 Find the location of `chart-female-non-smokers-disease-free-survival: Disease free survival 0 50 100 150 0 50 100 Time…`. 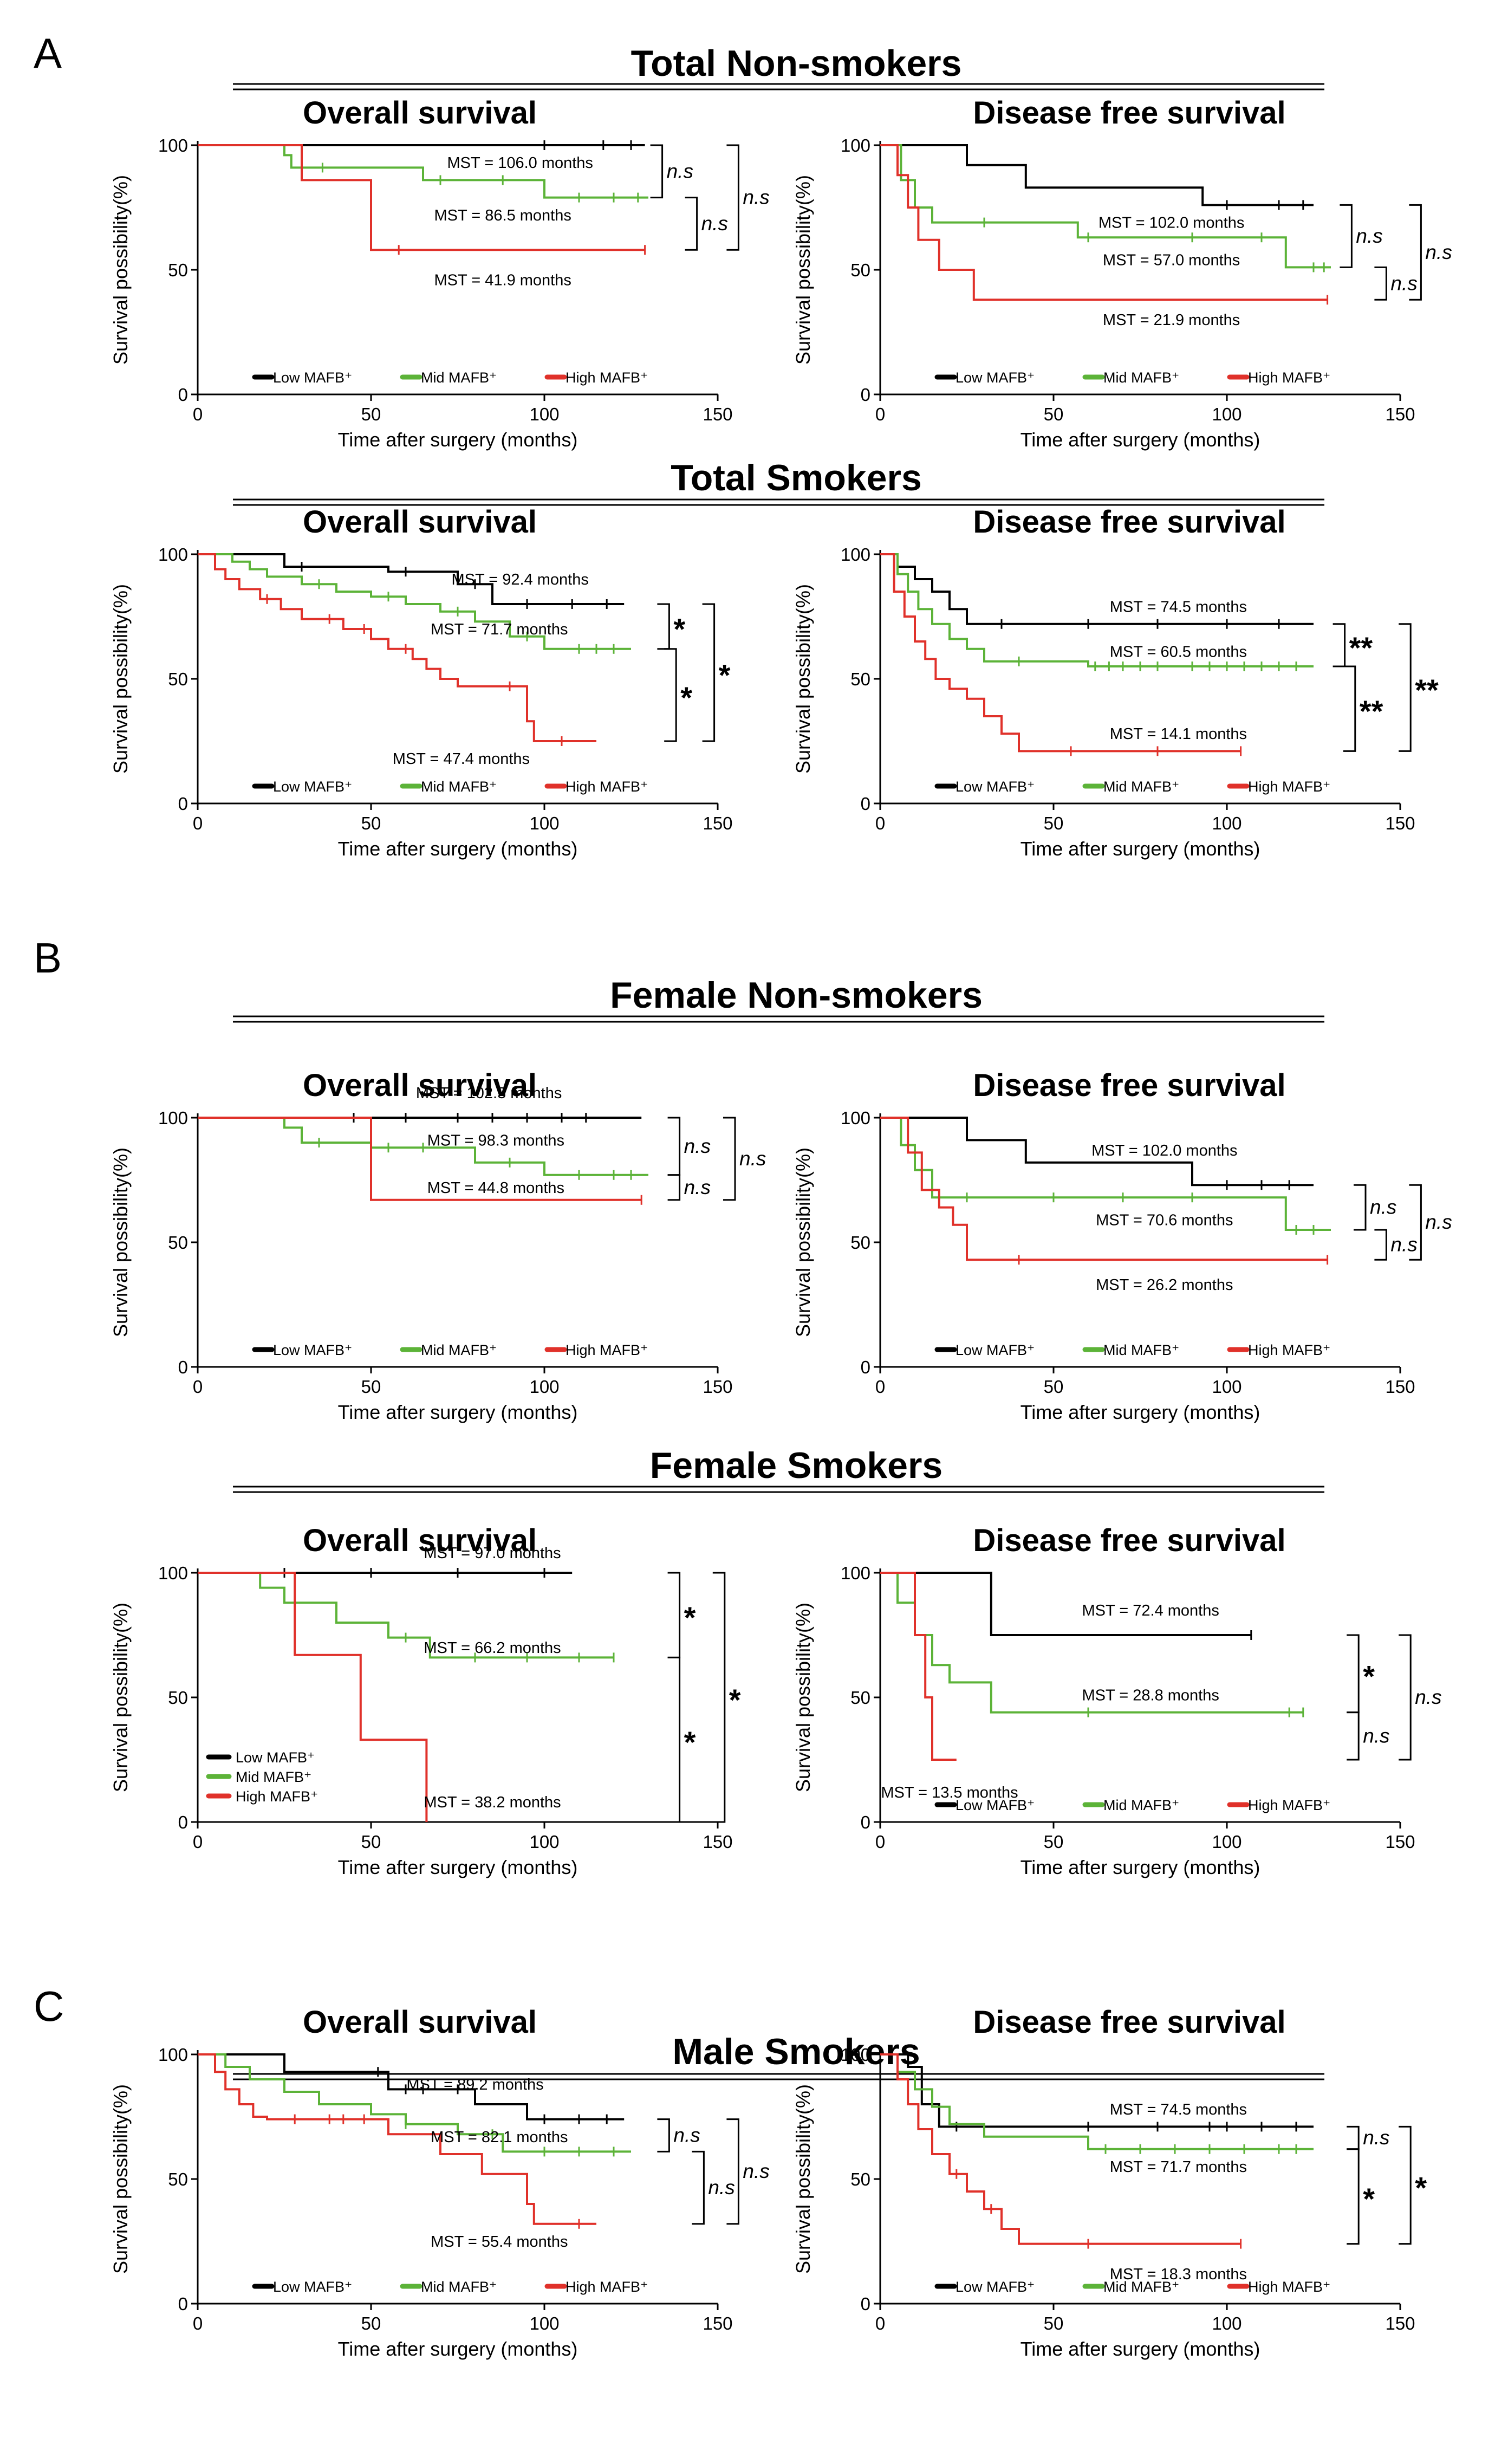

chart-female-non-smokers-disease-free-survival: Disease free survival 0 50 100 150 0 50 100 Time… is located at coordinates (1122, 1245).